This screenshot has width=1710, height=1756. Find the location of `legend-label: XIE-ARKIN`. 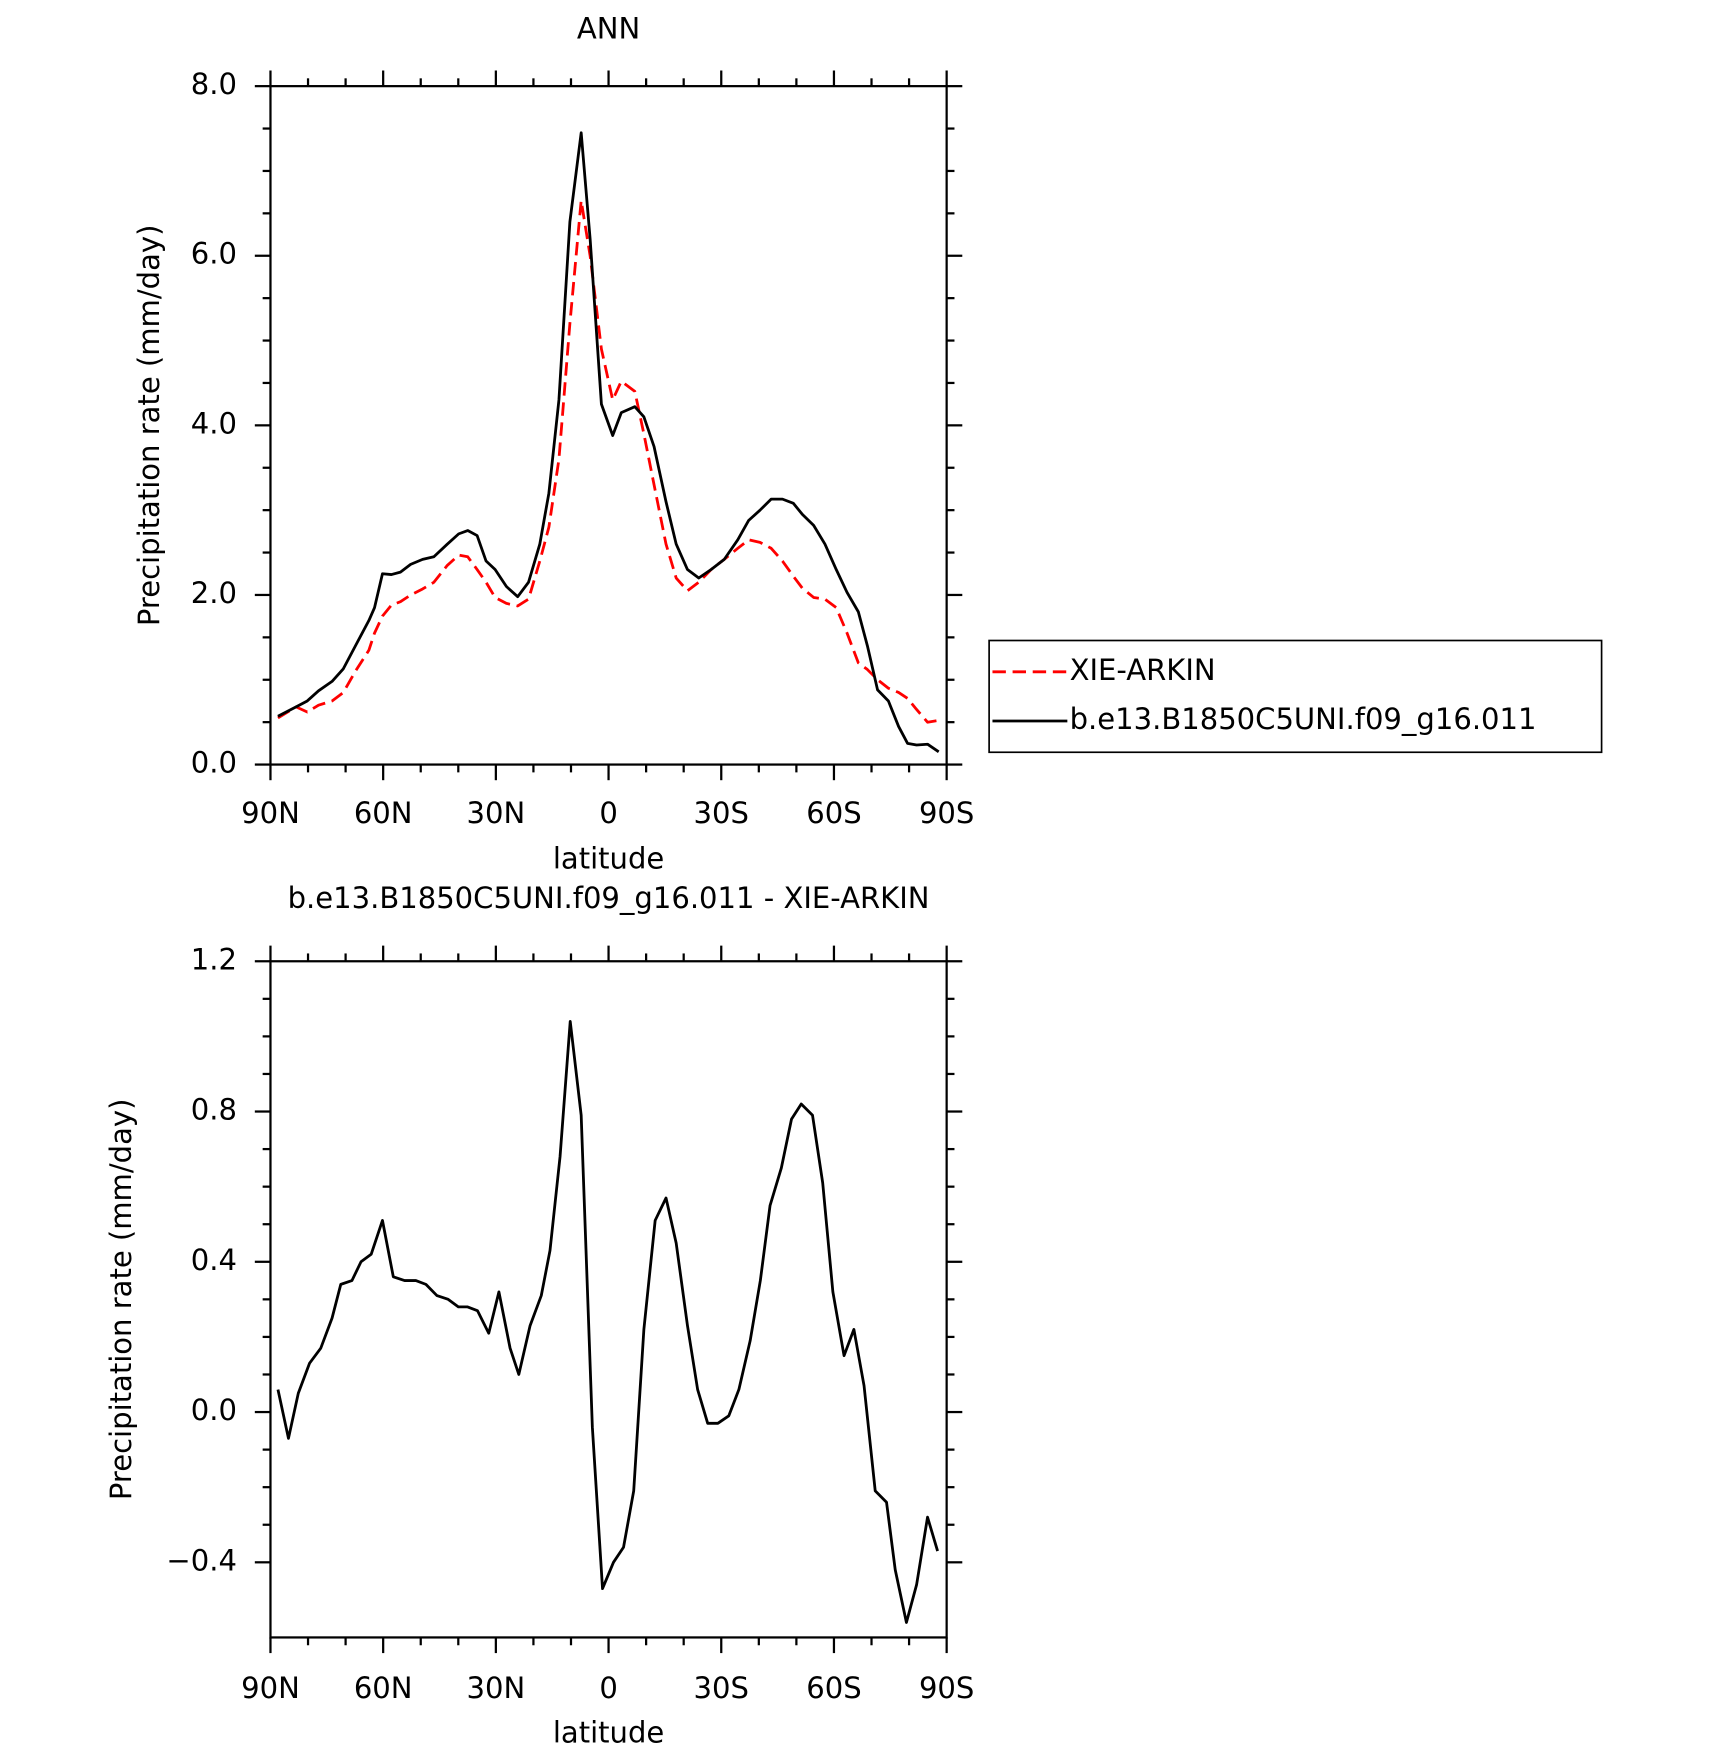

legend-label: XIE-ARKIN is located at coordinates (1143, 670).